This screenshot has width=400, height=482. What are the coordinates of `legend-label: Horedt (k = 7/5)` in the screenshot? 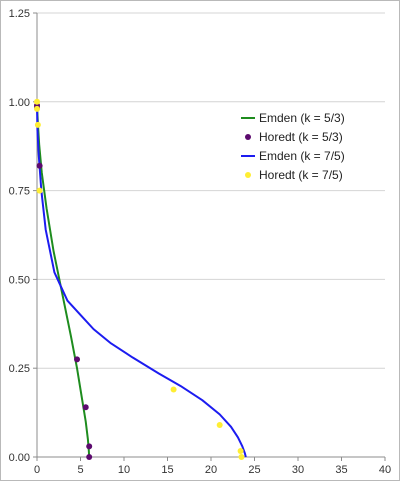 It's located at (301, 175).